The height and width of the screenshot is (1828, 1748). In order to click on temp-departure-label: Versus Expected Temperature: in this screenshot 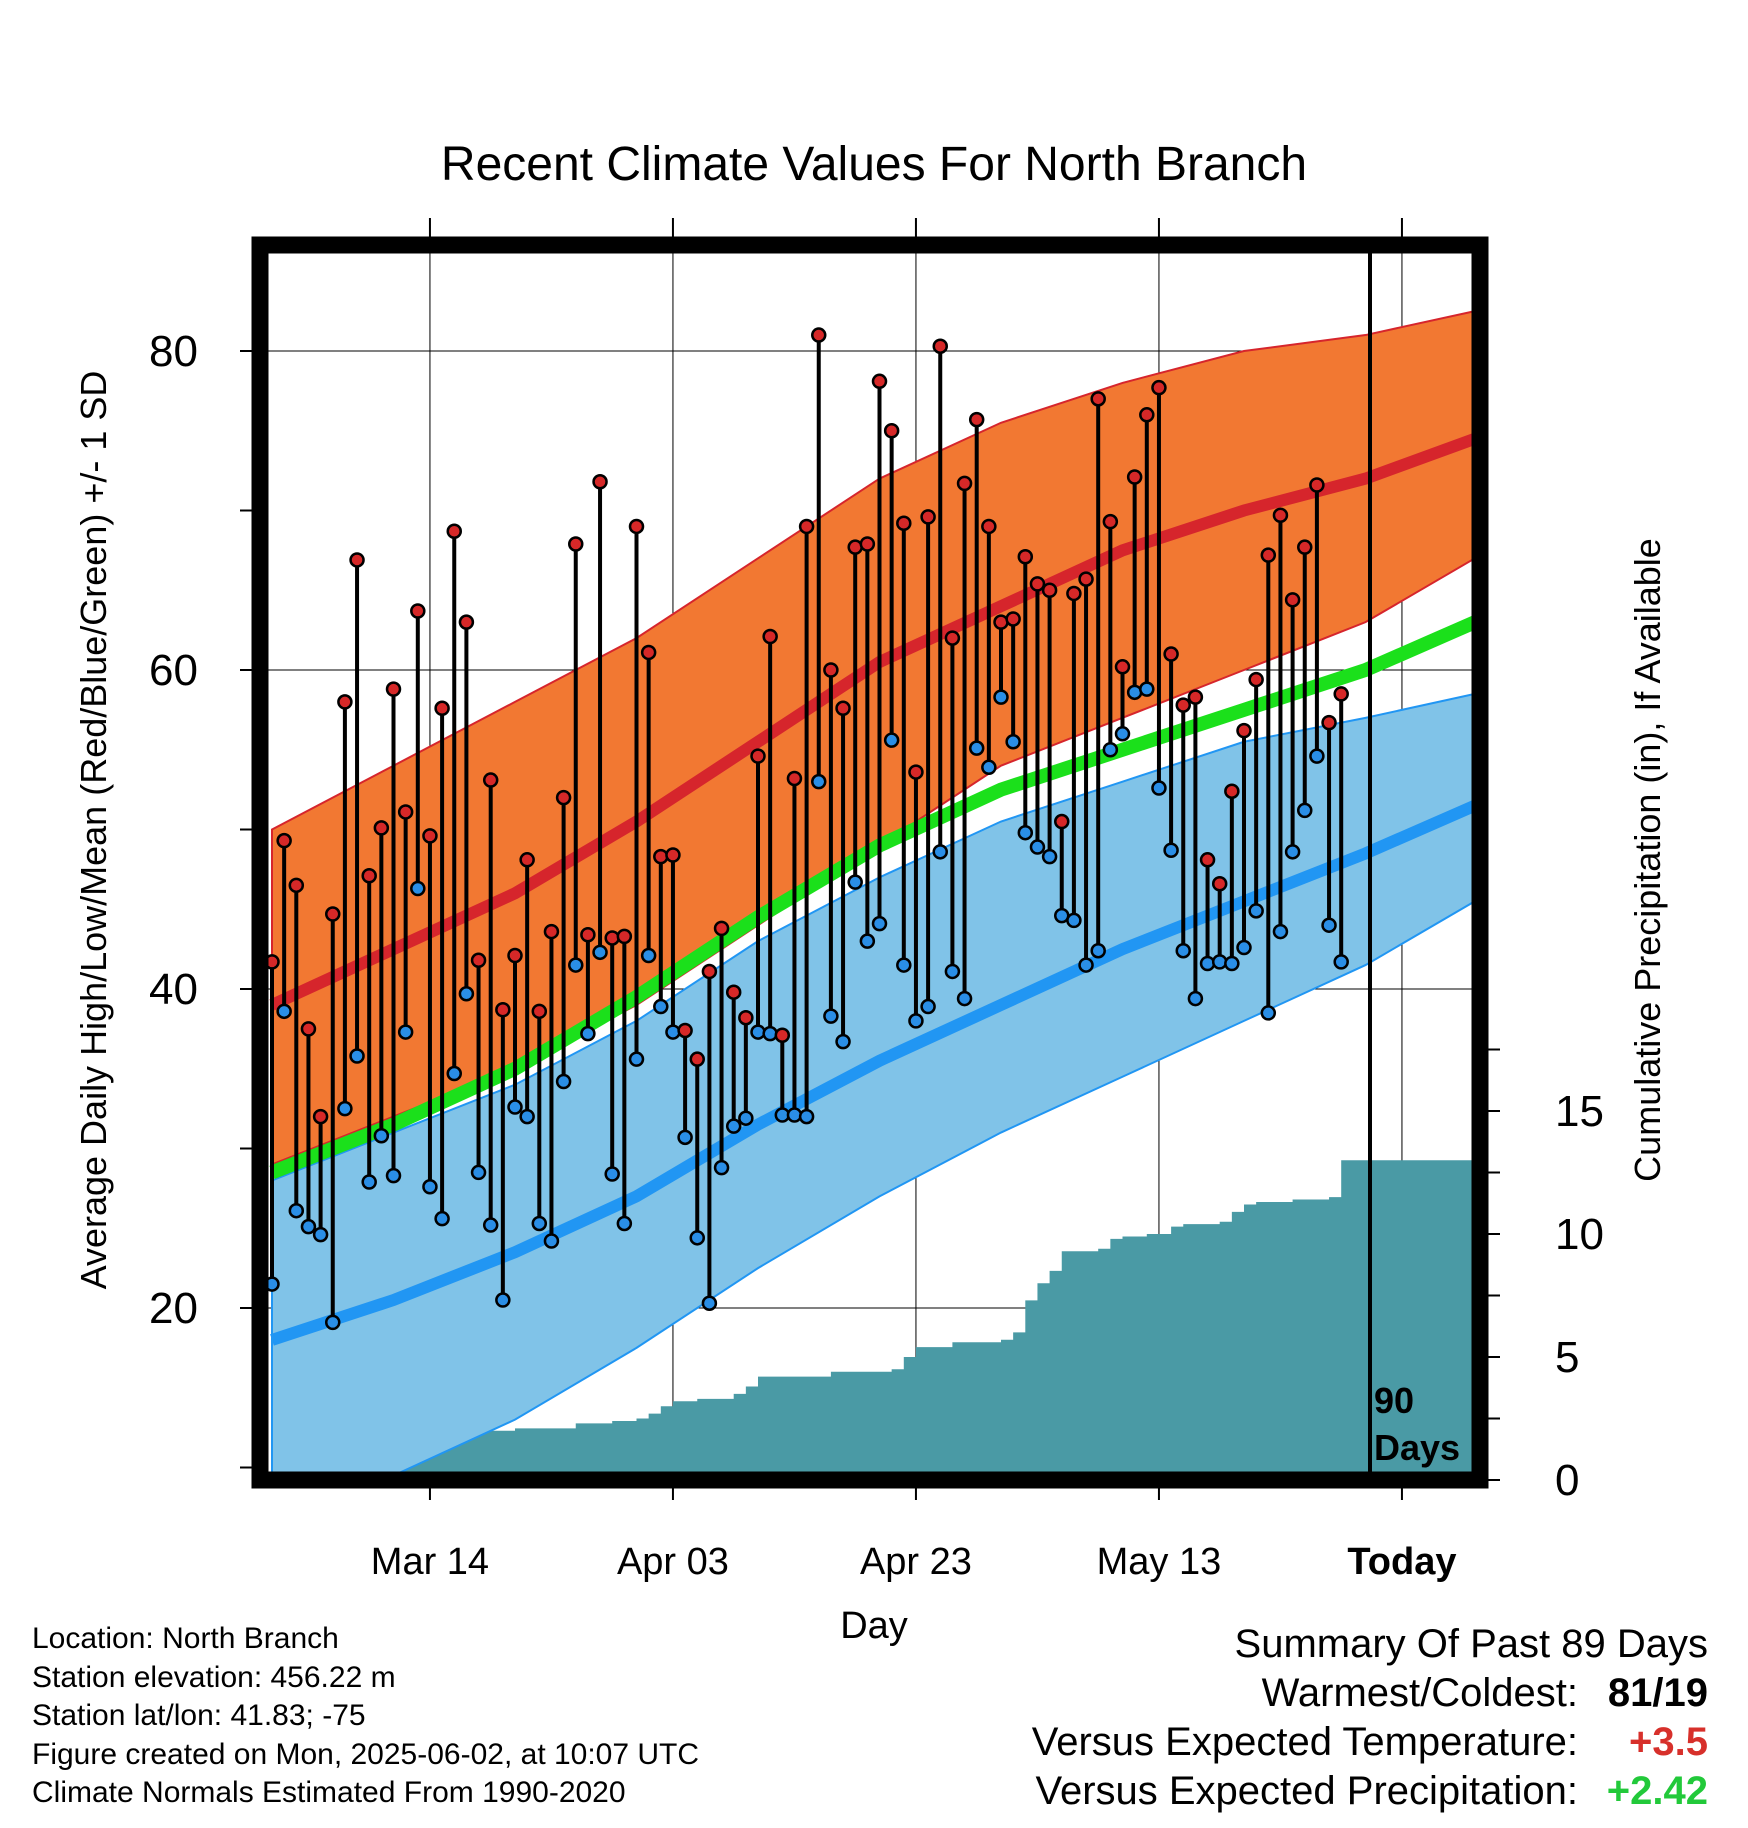, I will do `click(1304, 1742)`.